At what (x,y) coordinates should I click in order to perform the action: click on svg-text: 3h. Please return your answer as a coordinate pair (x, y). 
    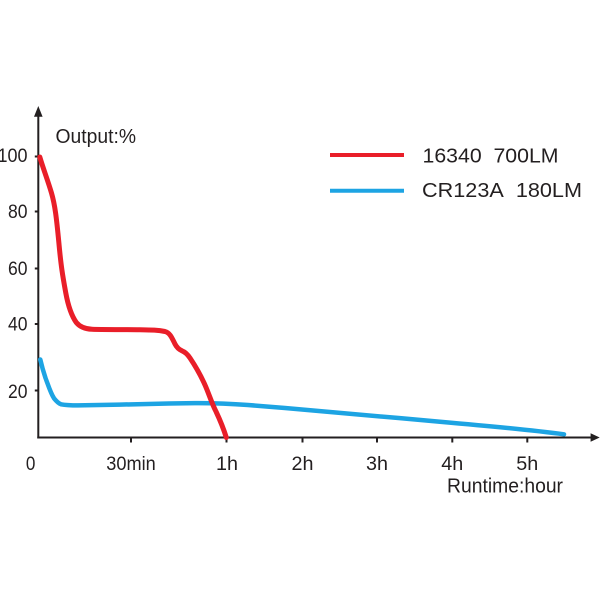
    Looking at the image, I should click on (377, 464).